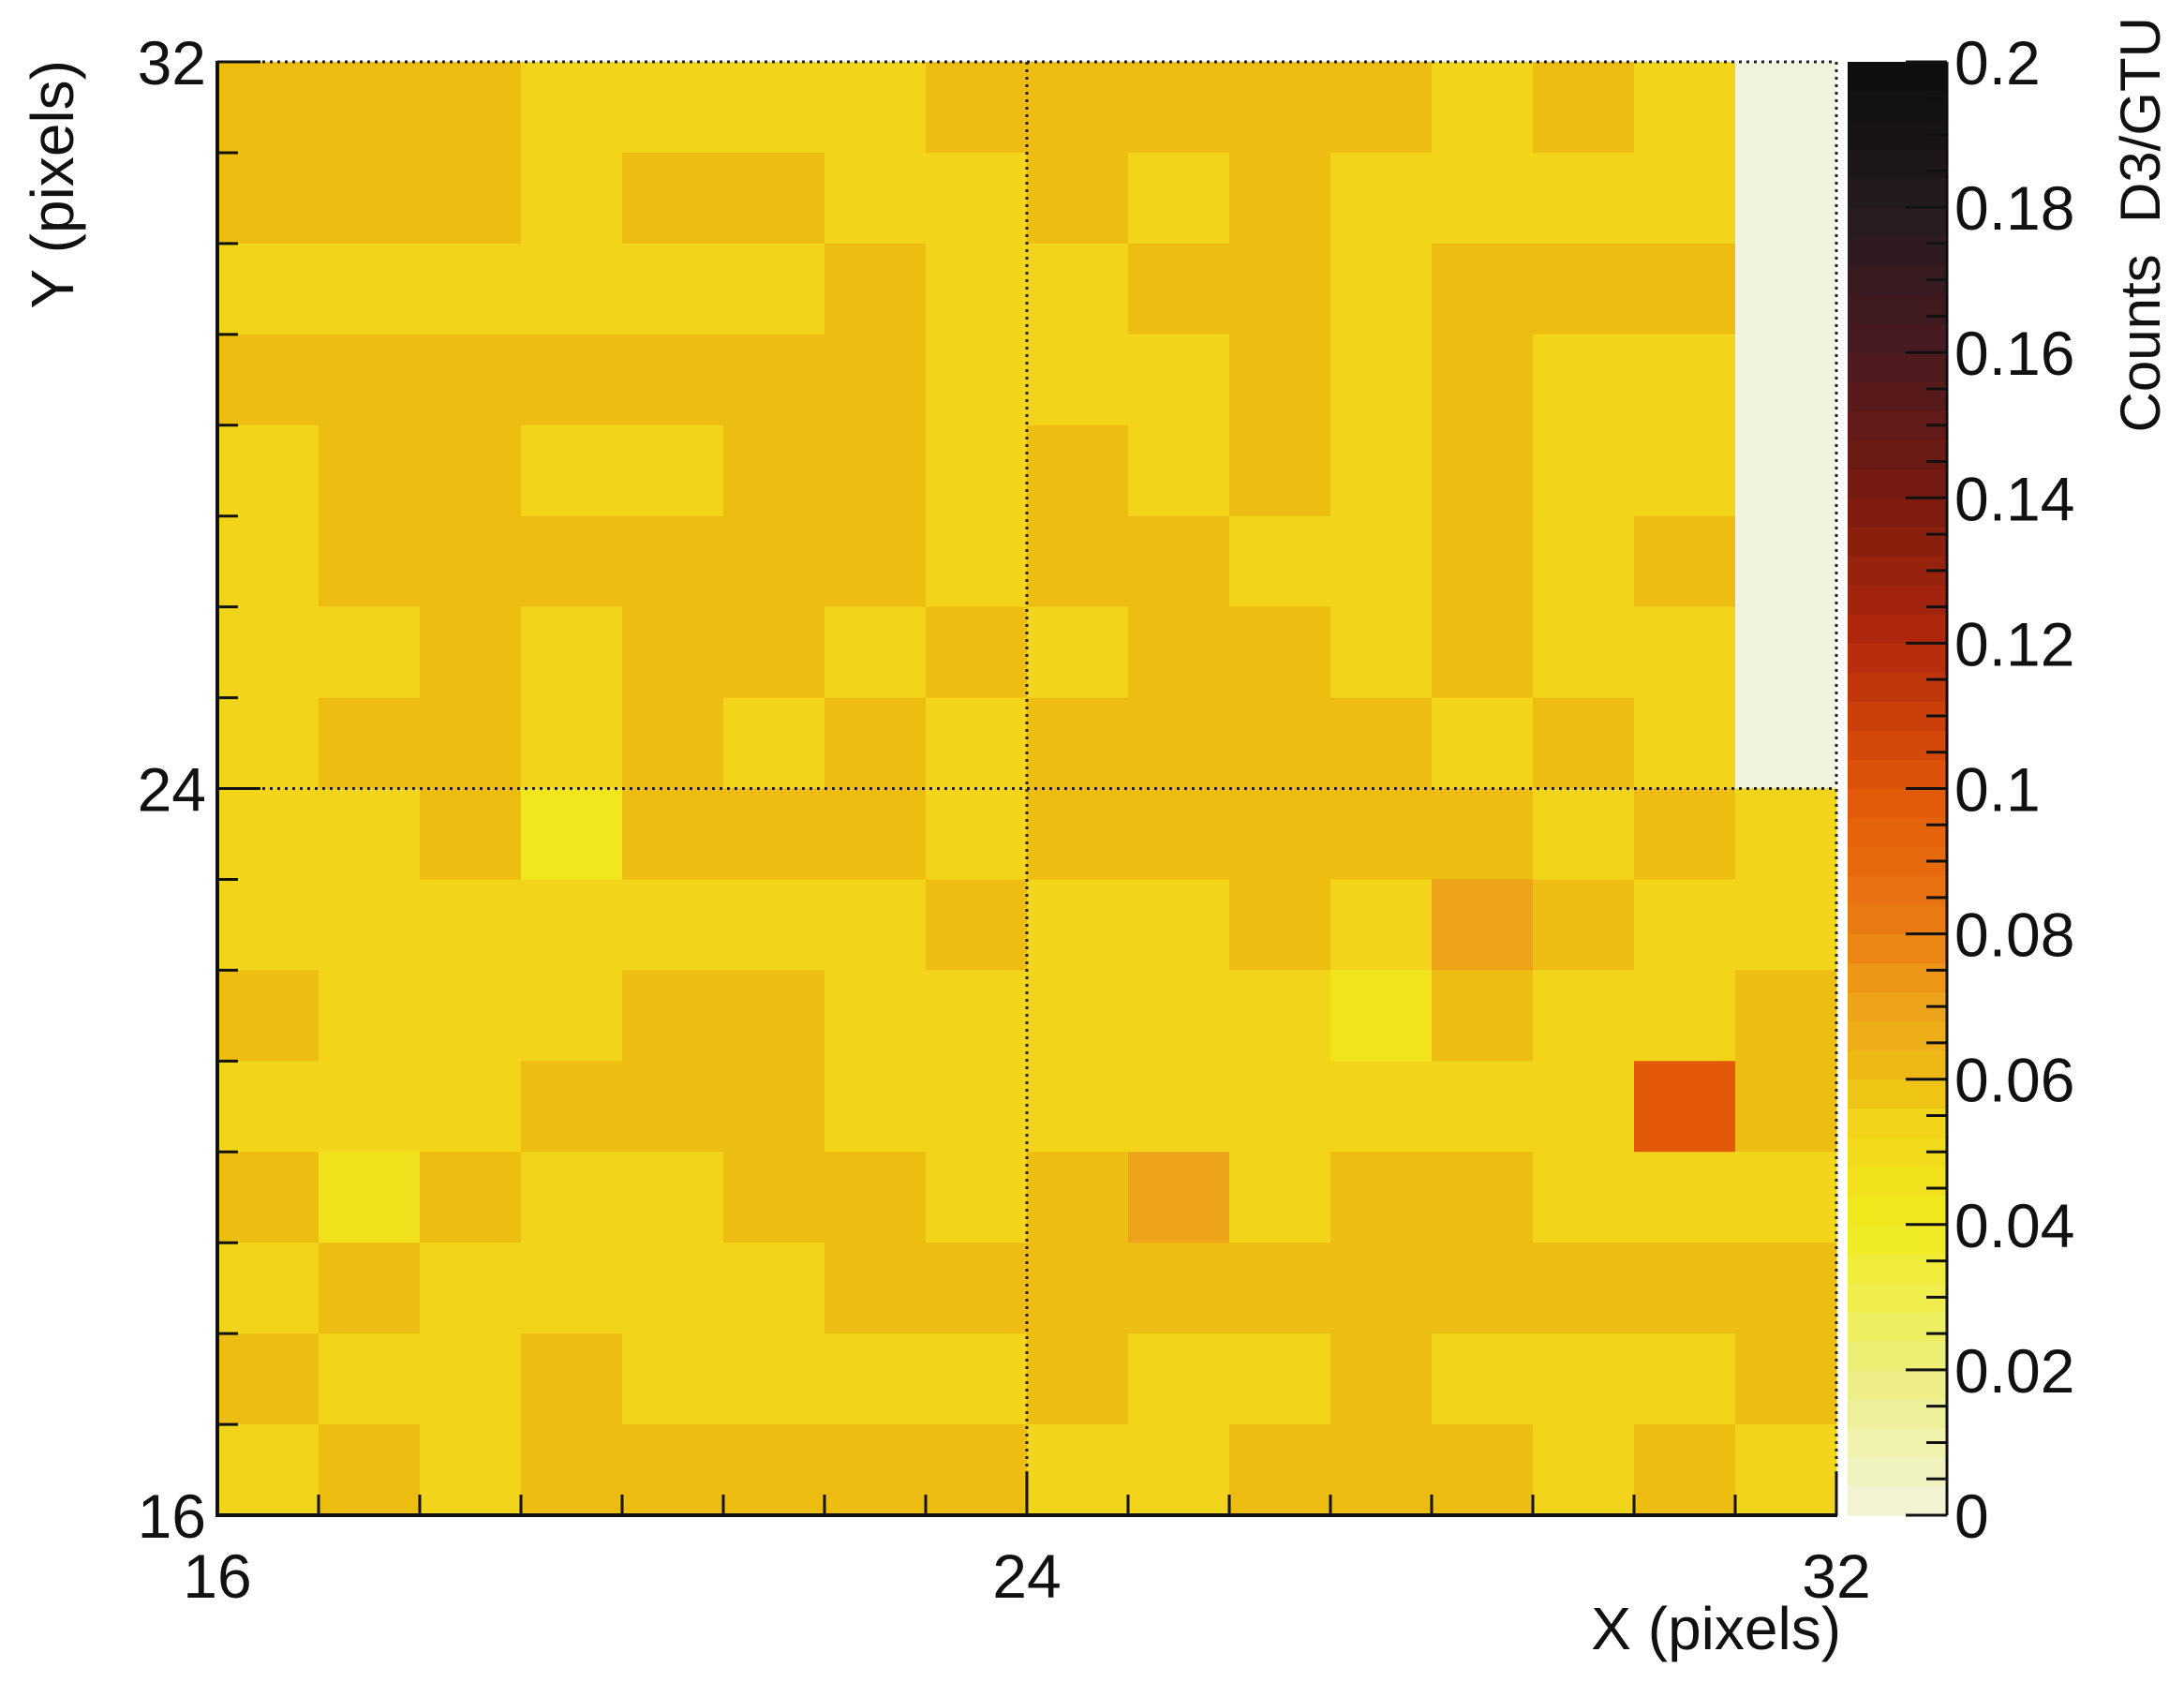  What do you see at coordinates (2014, 935) in the screenshot?
I see `colorbar-tick-label: 0.08` at bounding box center [2014, 935].